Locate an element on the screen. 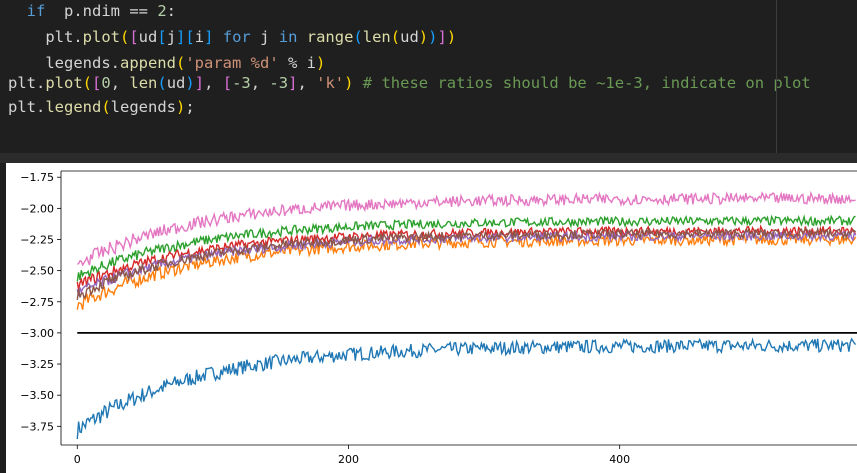 The height and width of the screenshot is (473, 857). code-token: ; is located at coordinates (190, 107).